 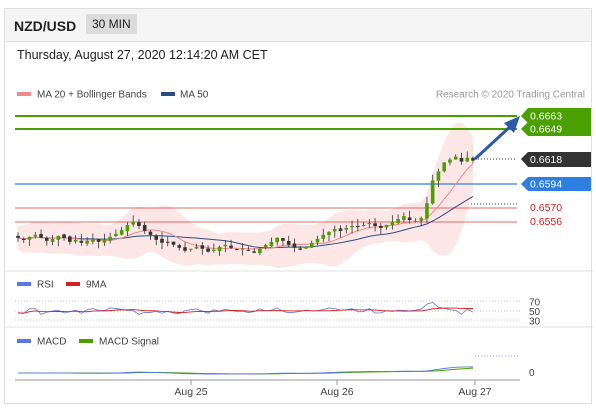 What do you see at coordinates (535, 322) in the screenshot?
I see `rsi-level-30: 30` at bounding box center [535, 322].